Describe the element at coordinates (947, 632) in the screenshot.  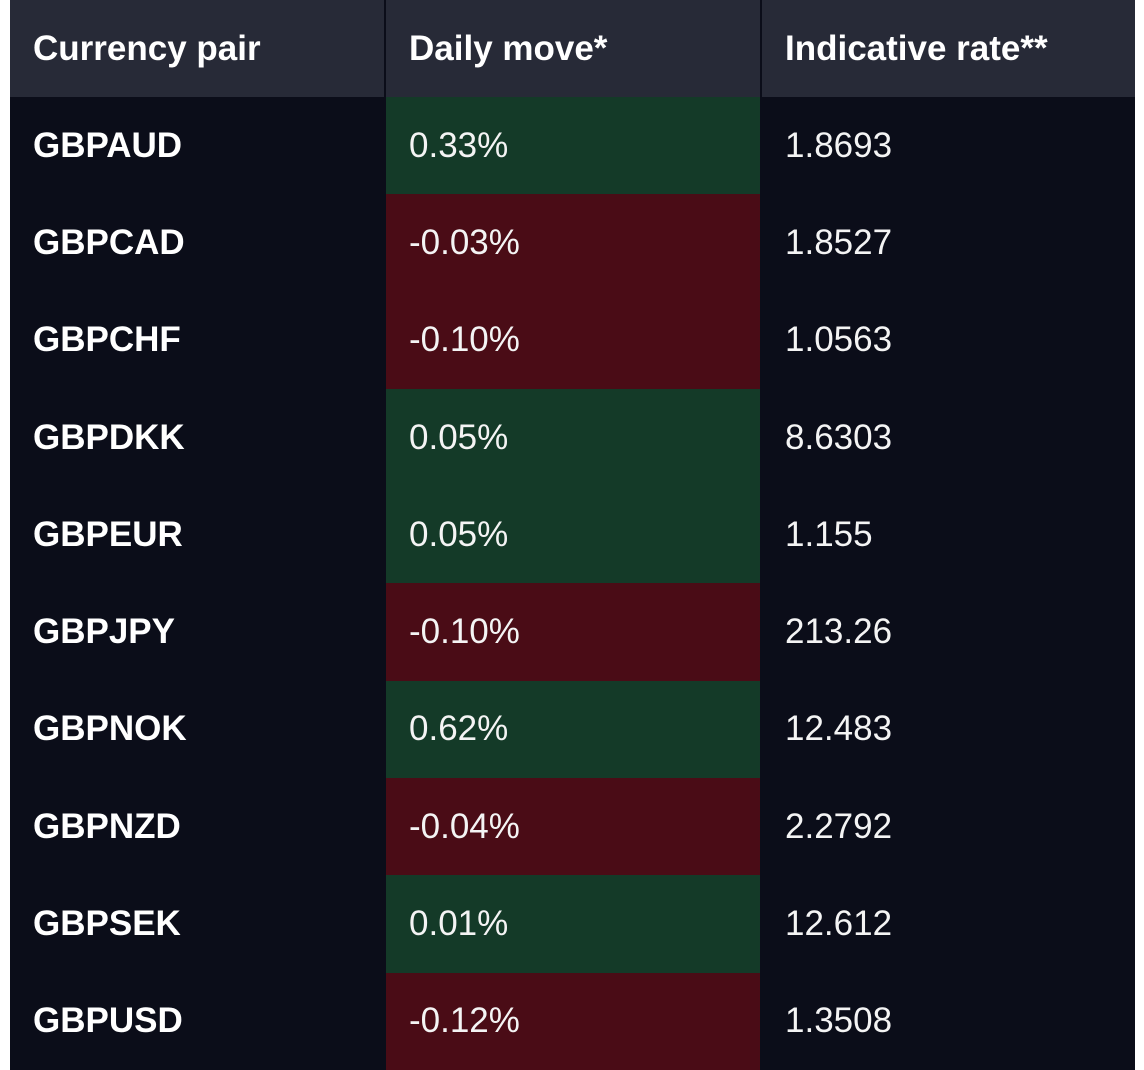
I see `rate-cell: 213.26` at that location.